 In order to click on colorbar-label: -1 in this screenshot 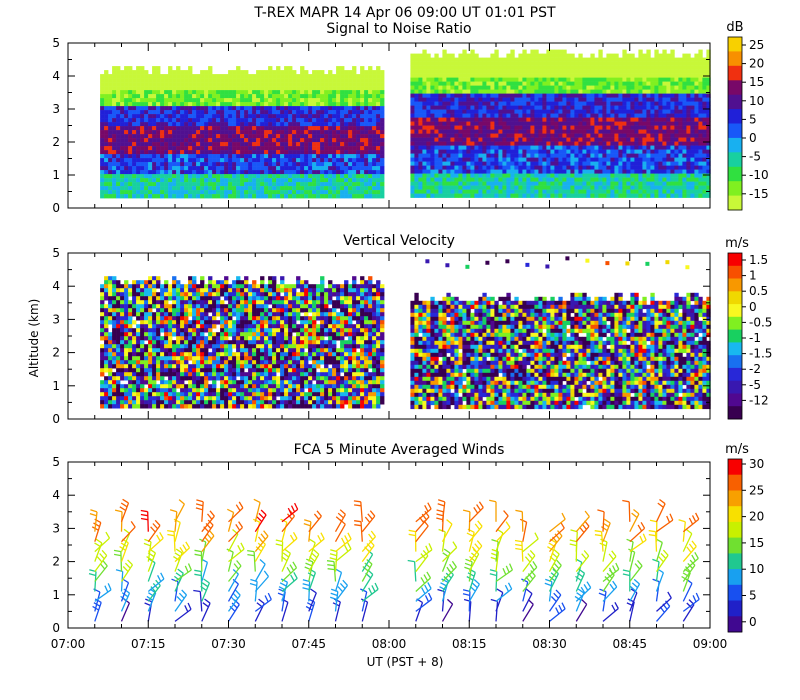, I will do `click(755, 338)`.